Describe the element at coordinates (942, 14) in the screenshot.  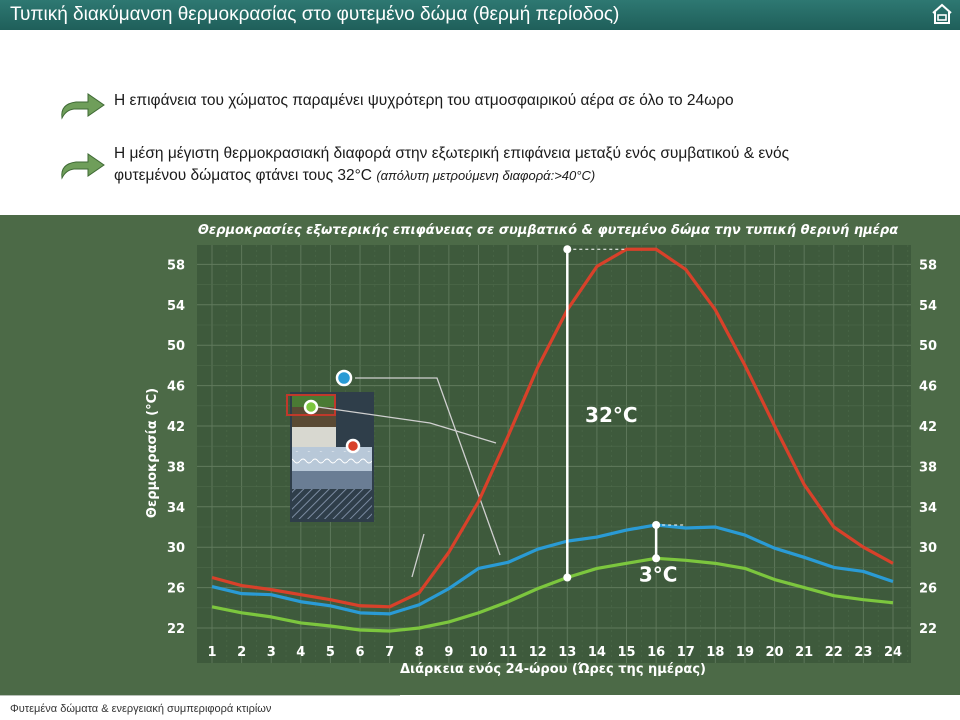
I see `home-icon` at that location.